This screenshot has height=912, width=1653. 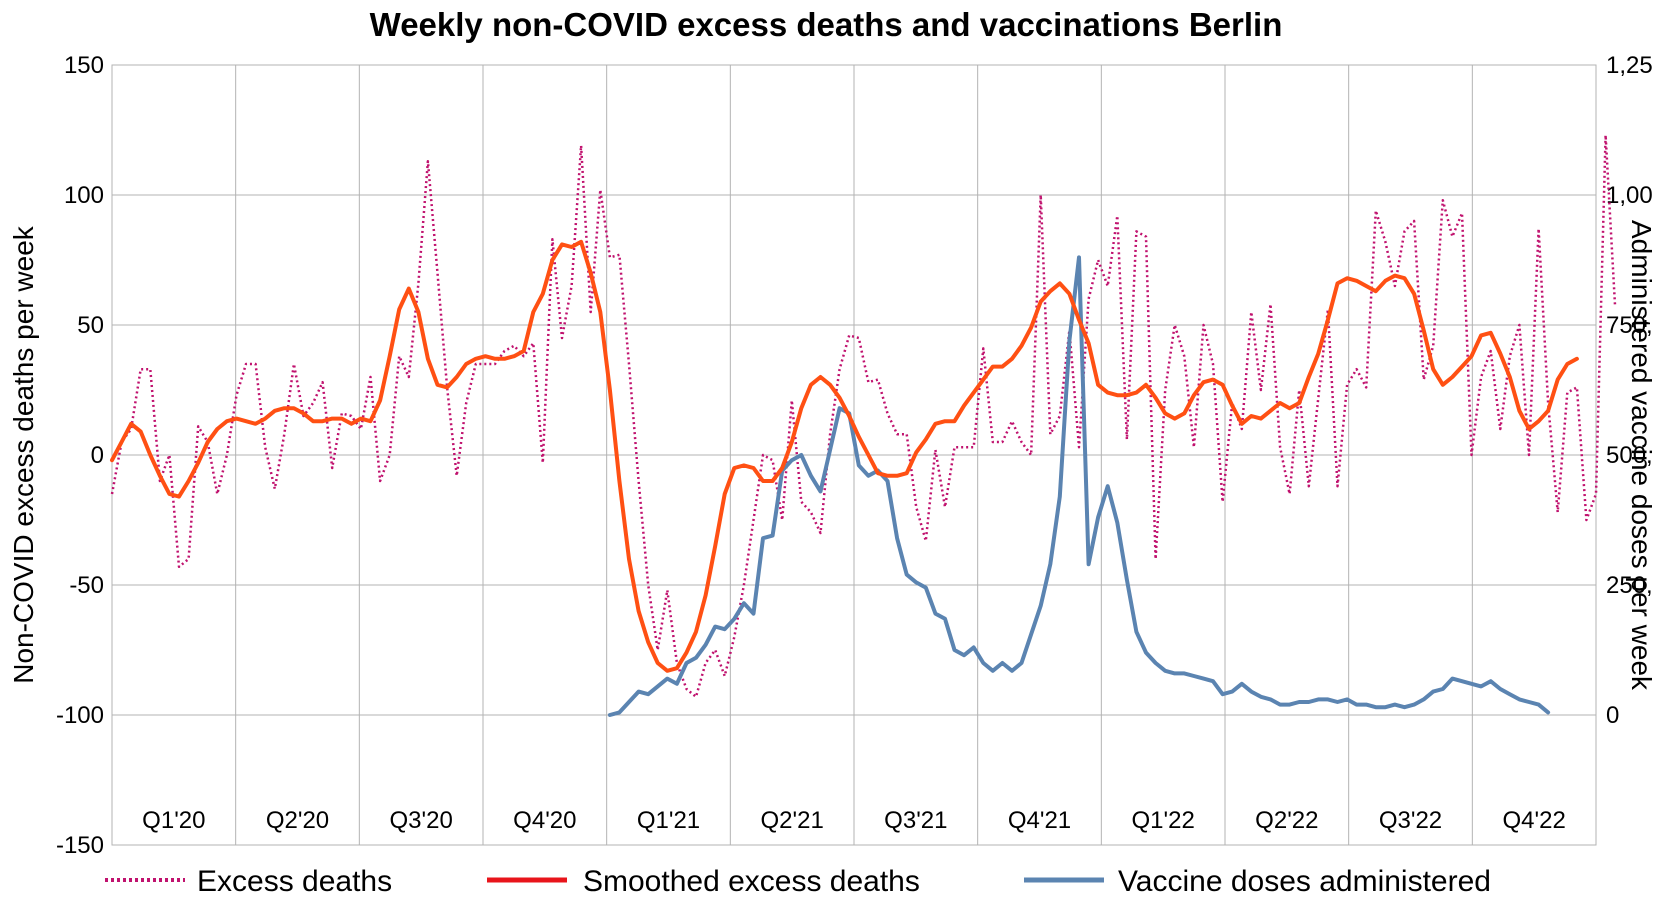 I want to click on right-axis-title: Administered vaccine doses per week, so click(x=1639, y=455).